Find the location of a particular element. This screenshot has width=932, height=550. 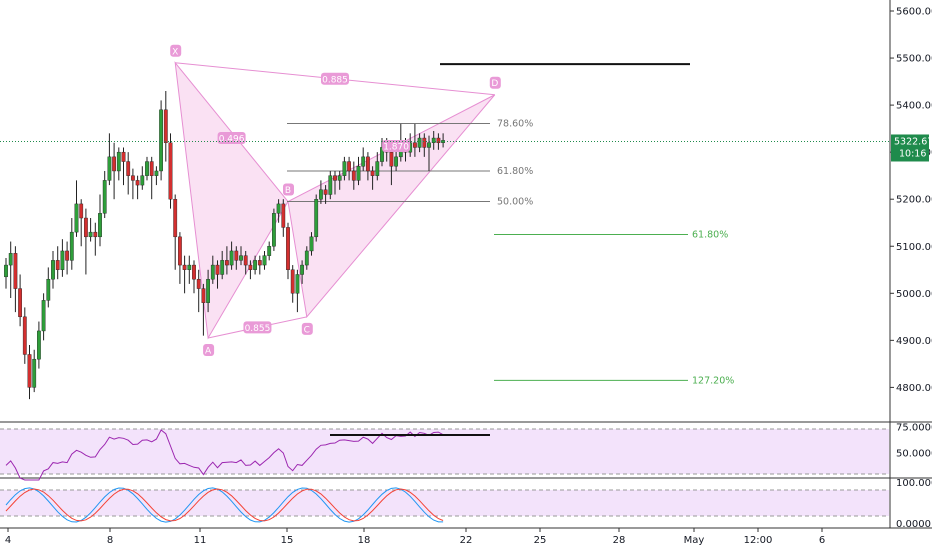

stoch-tick-label: 100.0000 is located at coordinates (914, 483).